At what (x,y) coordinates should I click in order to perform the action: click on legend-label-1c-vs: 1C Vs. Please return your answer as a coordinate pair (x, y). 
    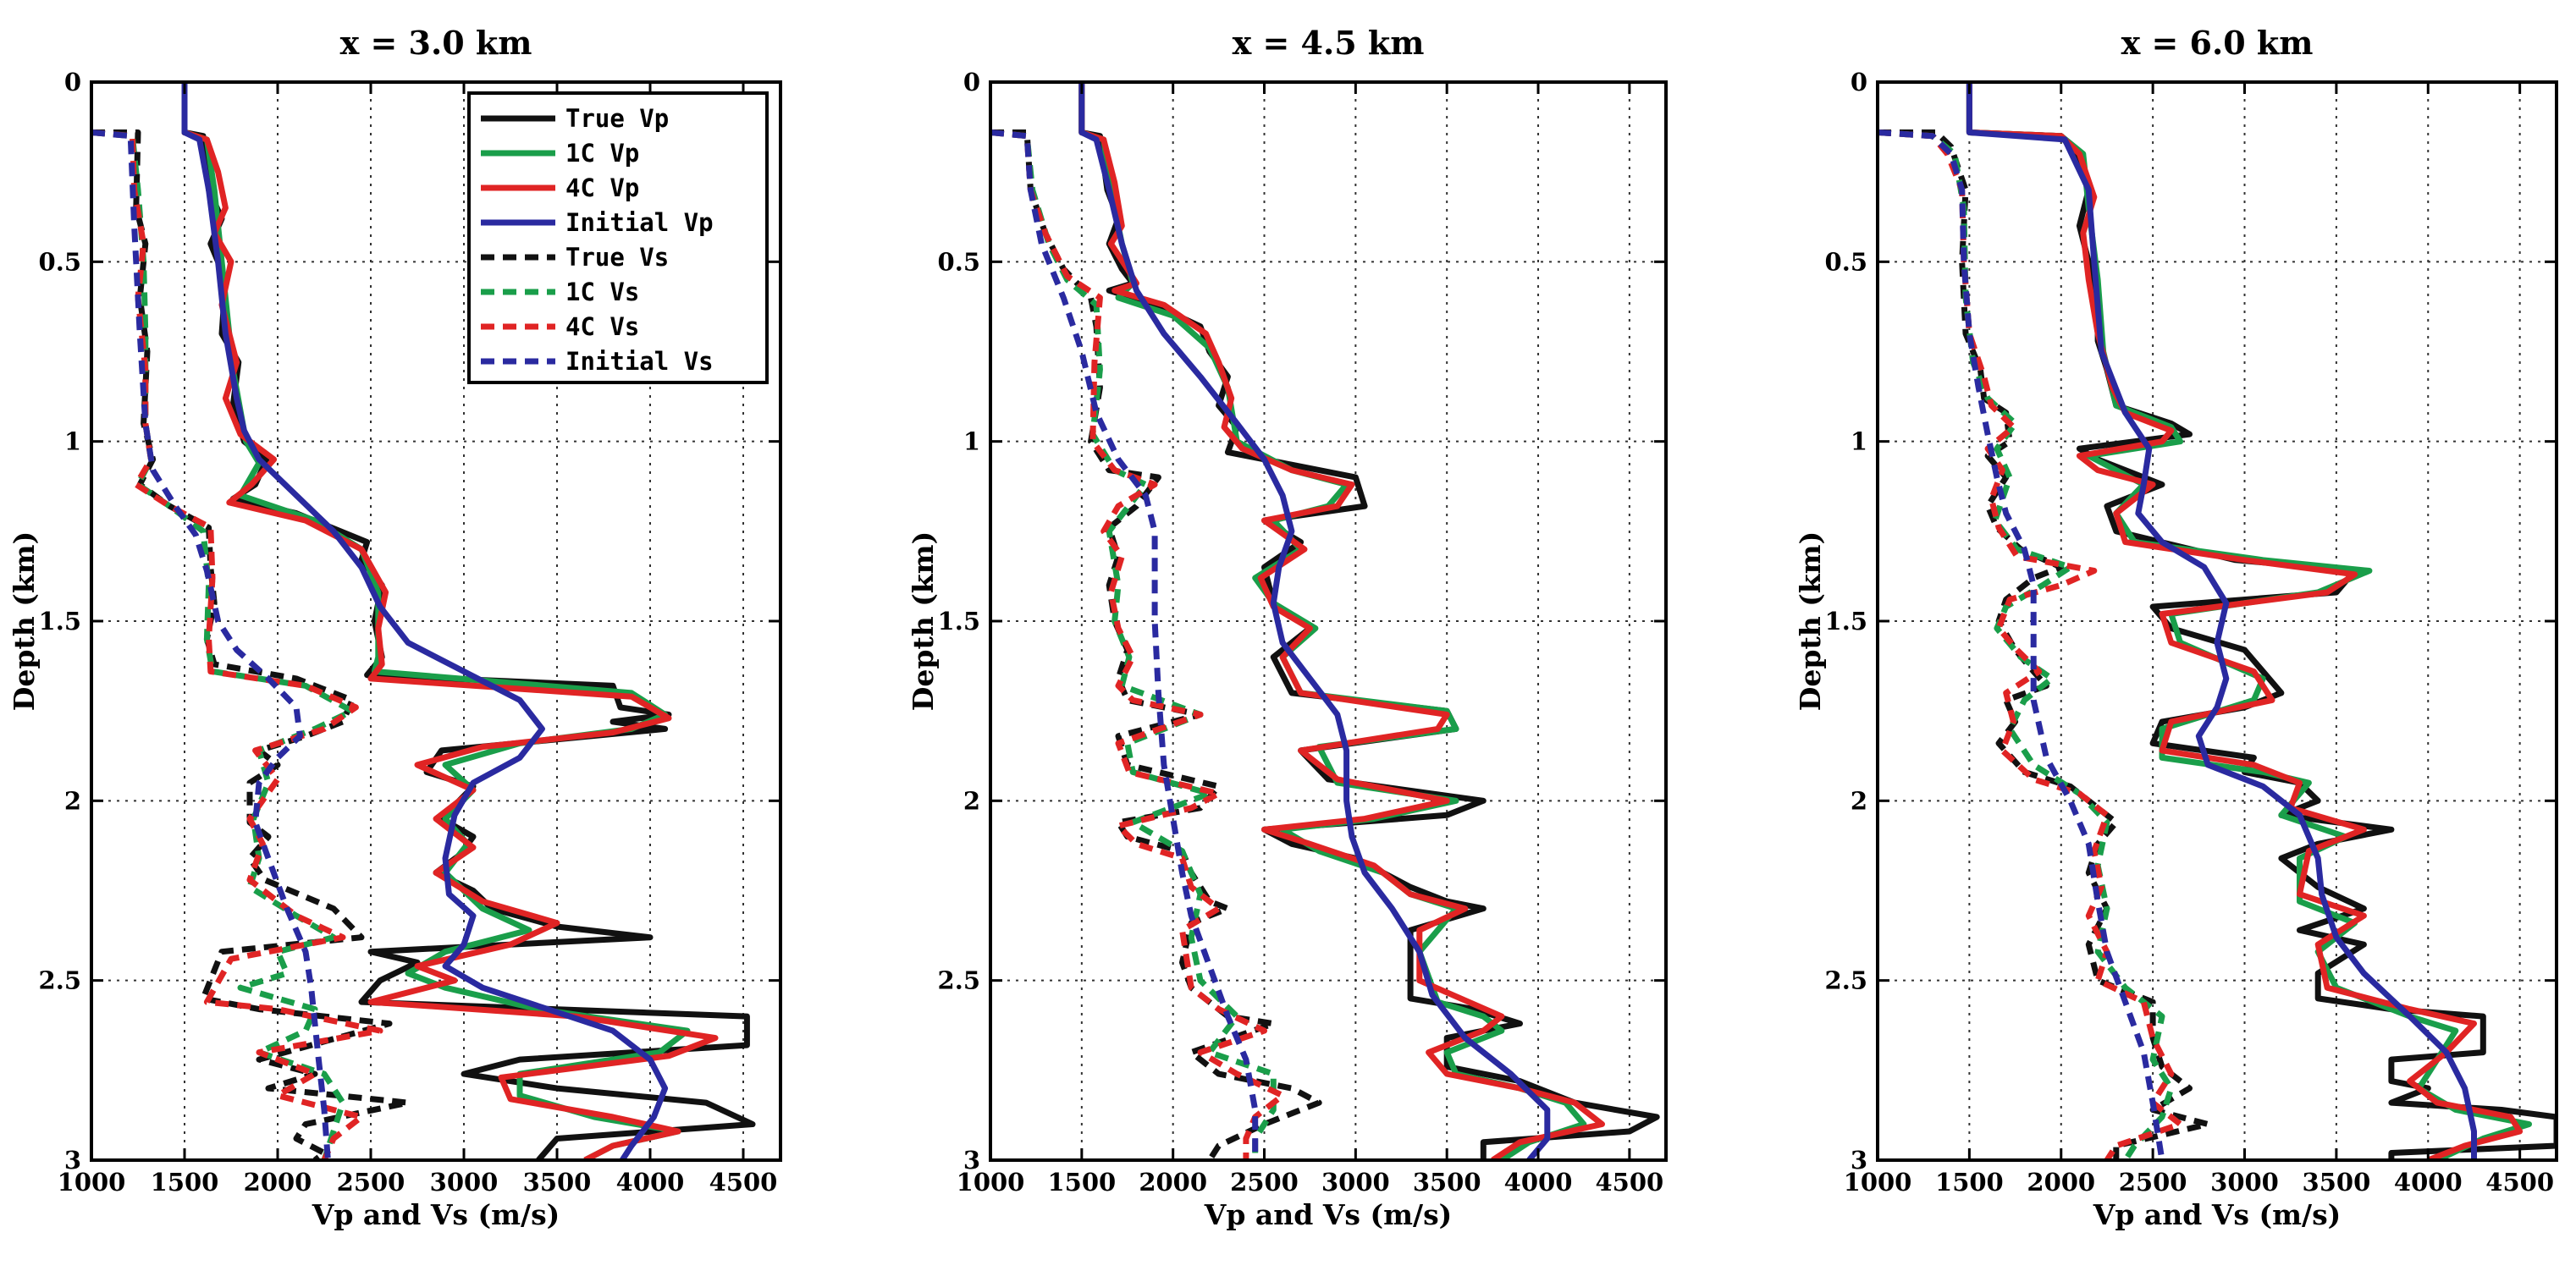
    Looking at the image, I should click on (602, 292).